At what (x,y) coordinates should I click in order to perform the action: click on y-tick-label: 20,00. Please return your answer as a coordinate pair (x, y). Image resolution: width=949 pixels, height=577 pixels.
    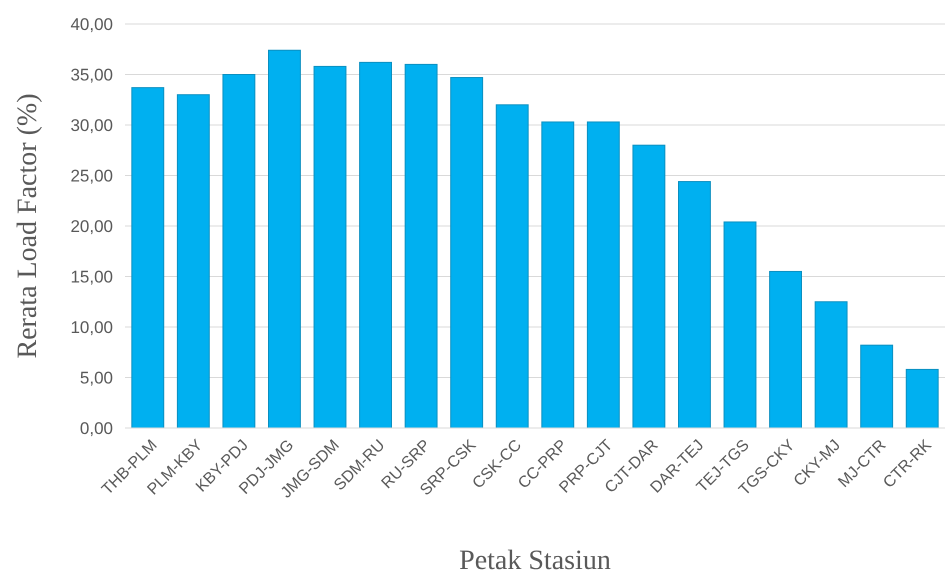
    Looking at the image, I should click on (91, 226).